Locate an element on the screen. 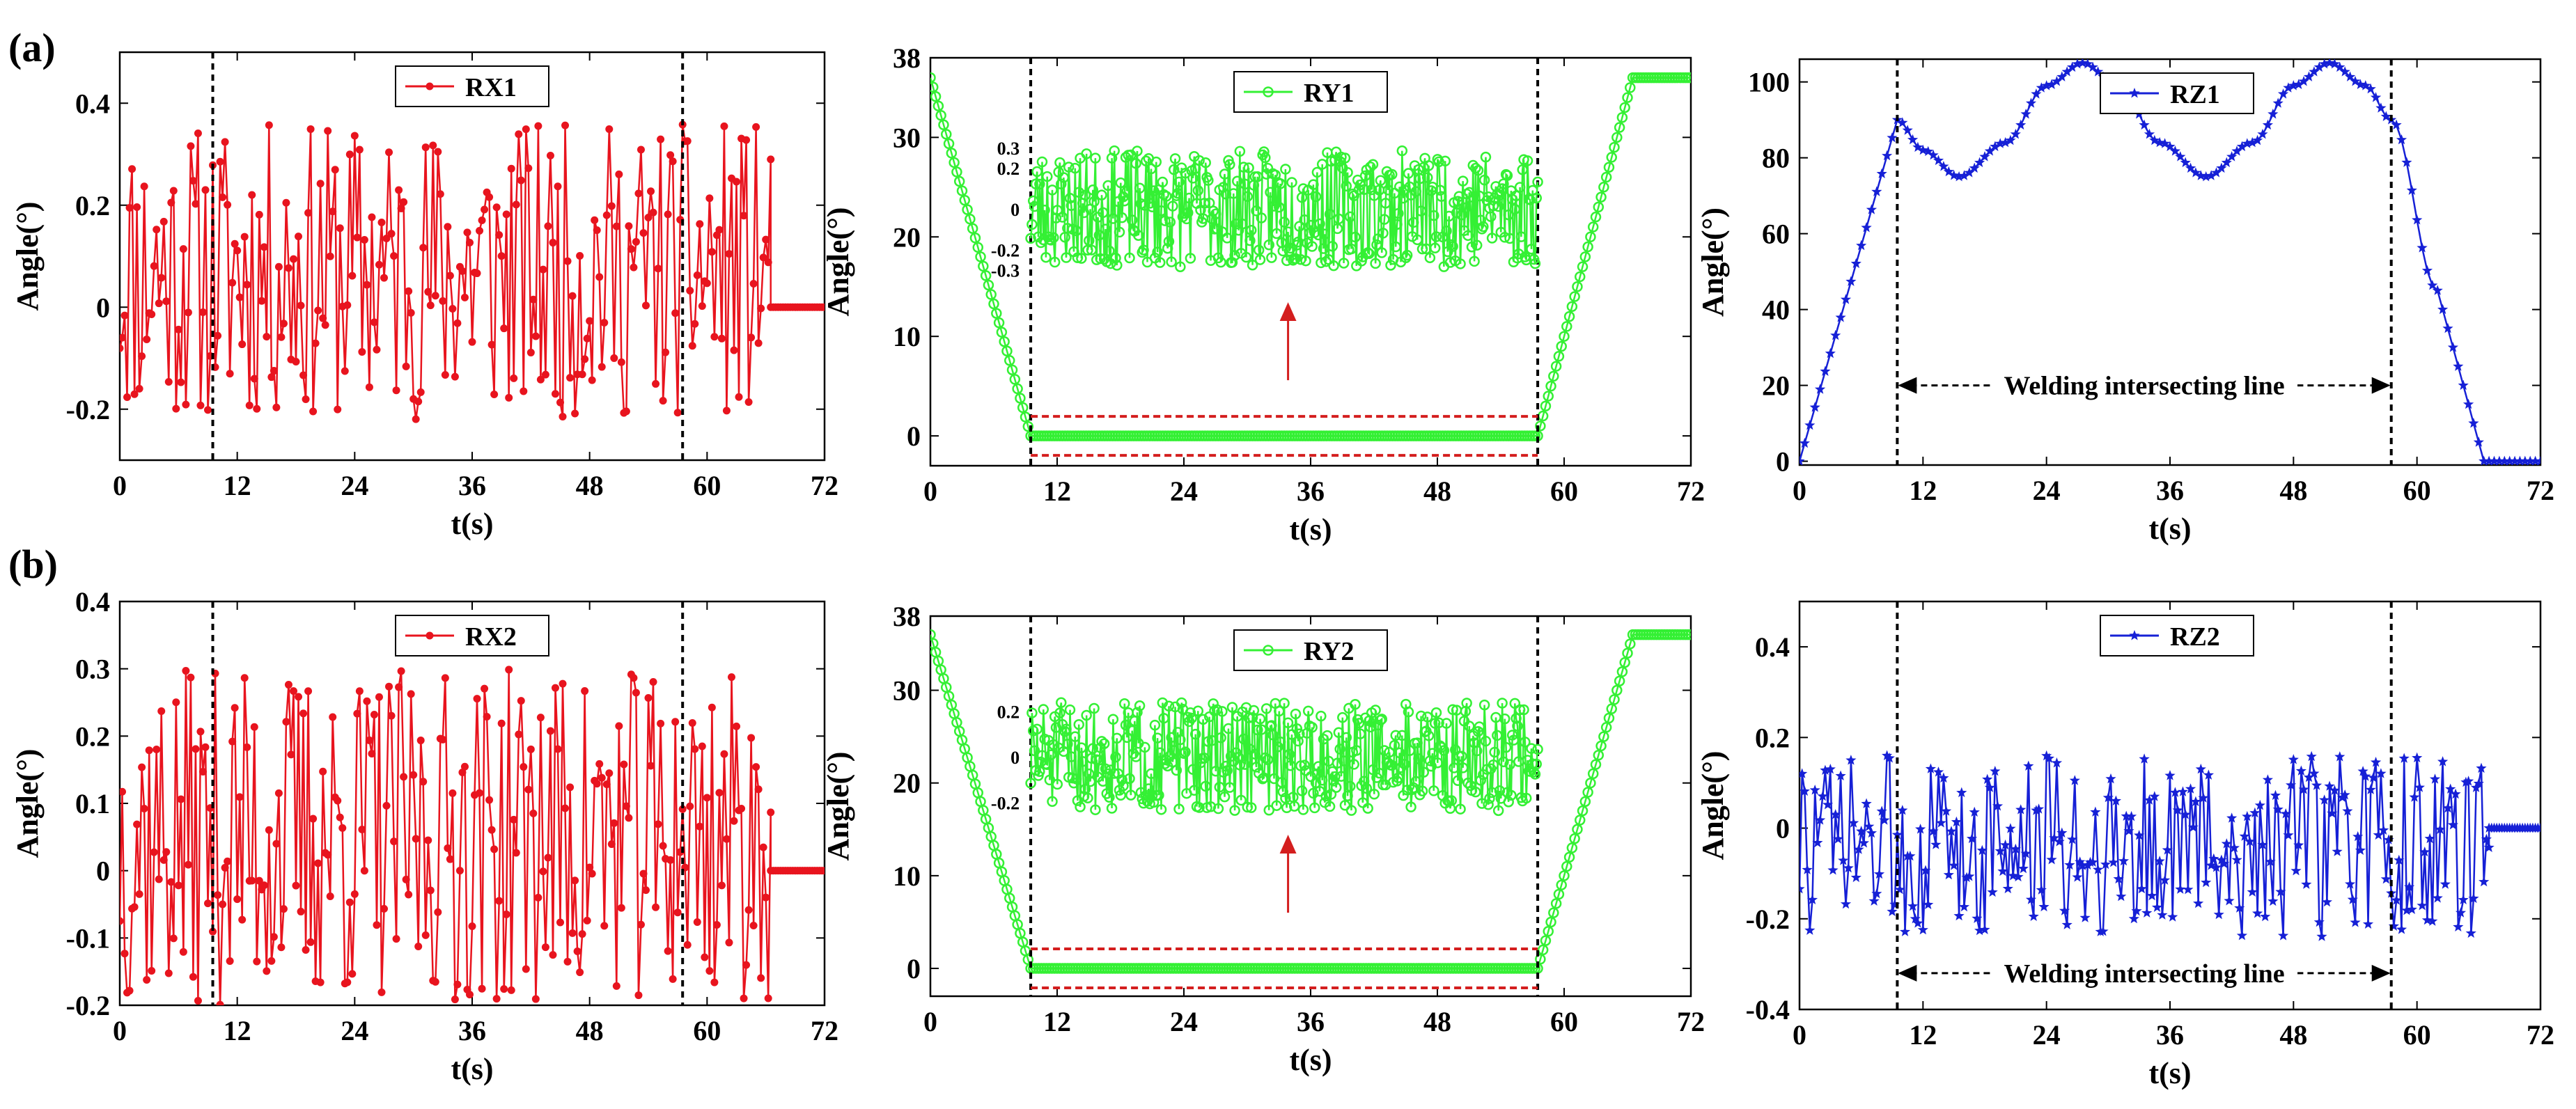 The width and height of the screenshot is (2576, 1109). y-tick-label: 0 is located at coordinates (1783, 462).